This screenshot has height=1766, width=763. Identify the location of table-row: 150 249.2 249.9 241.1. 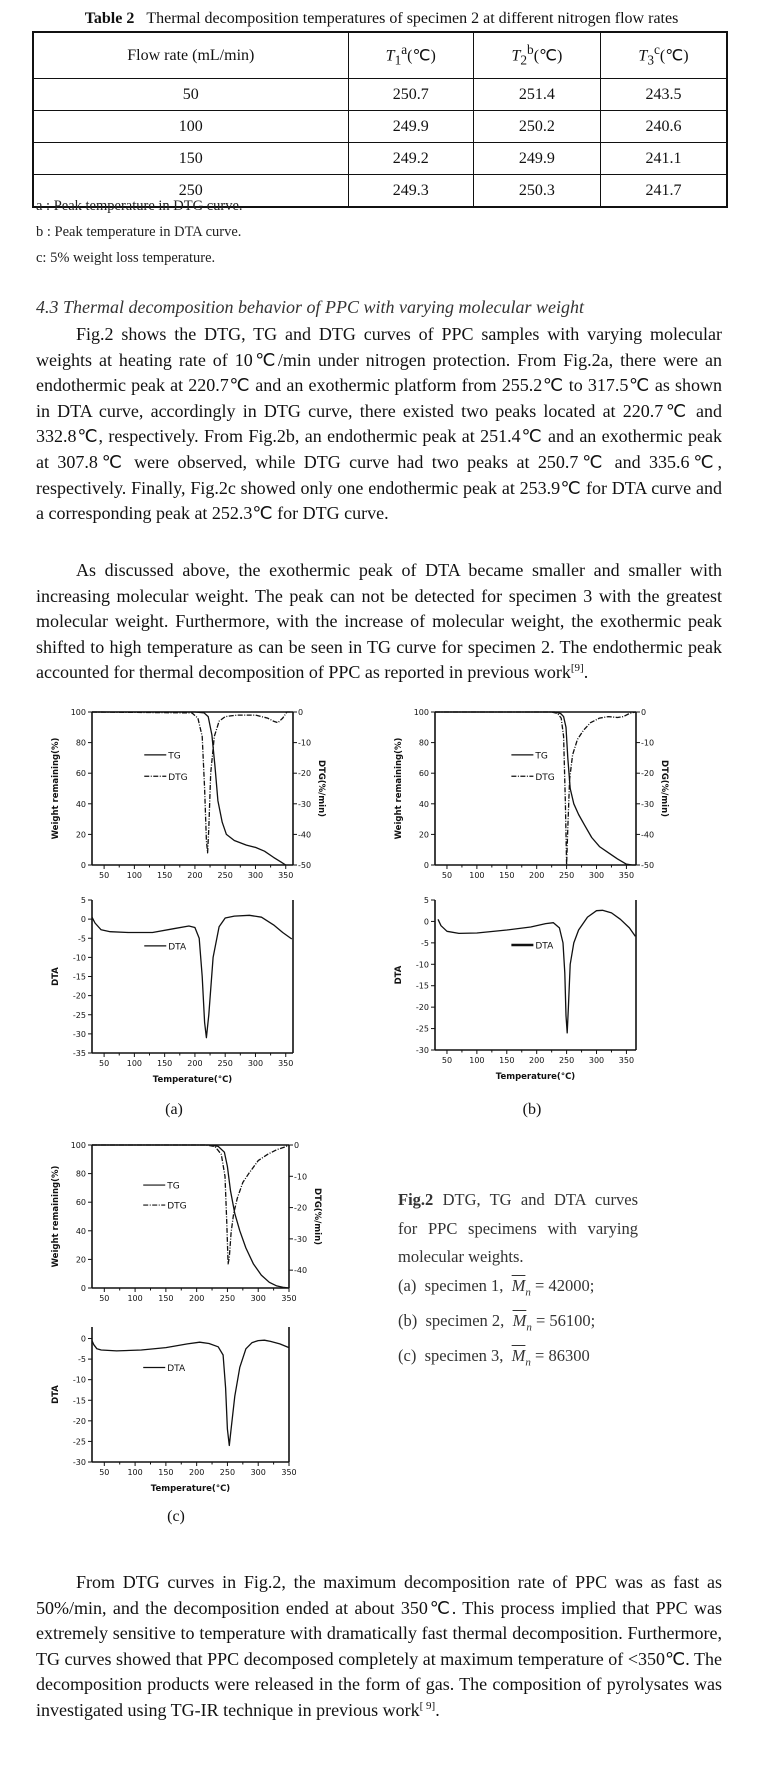
(380, 158).